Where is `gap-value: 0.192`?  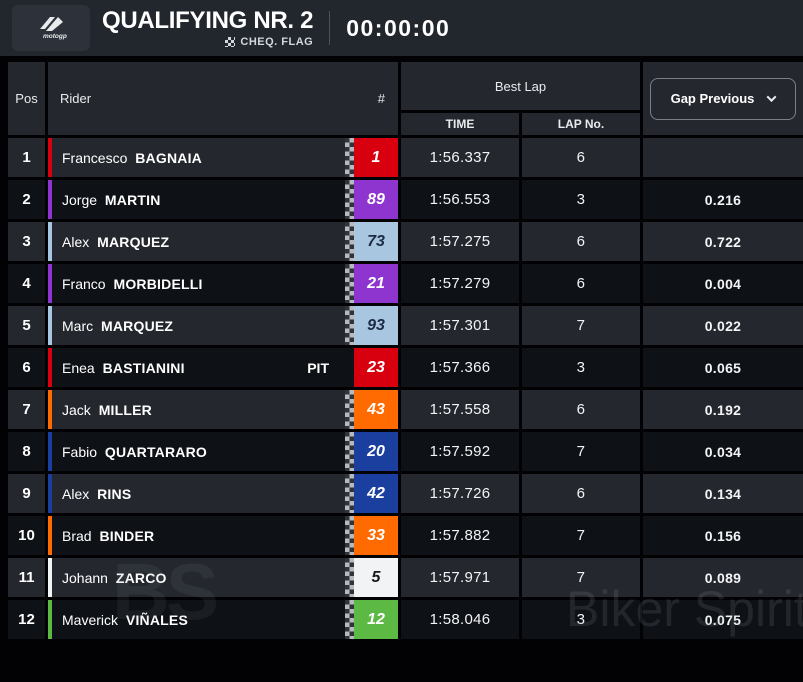
gap-value: 0.192 is located at coordinates (723, 409).